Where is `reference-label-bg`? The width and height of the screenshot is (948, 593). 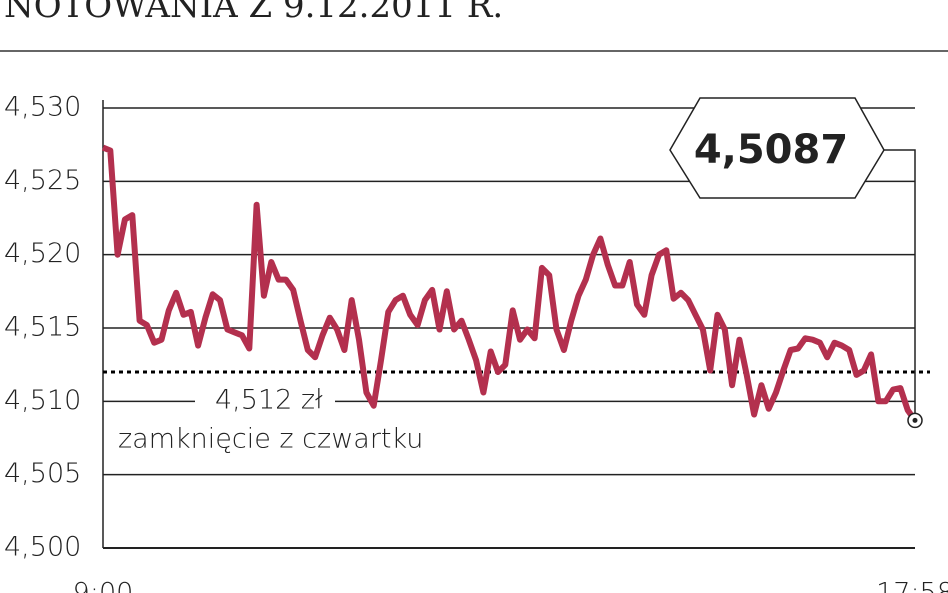
reference-label-bg is located at coordinates (265, 399).